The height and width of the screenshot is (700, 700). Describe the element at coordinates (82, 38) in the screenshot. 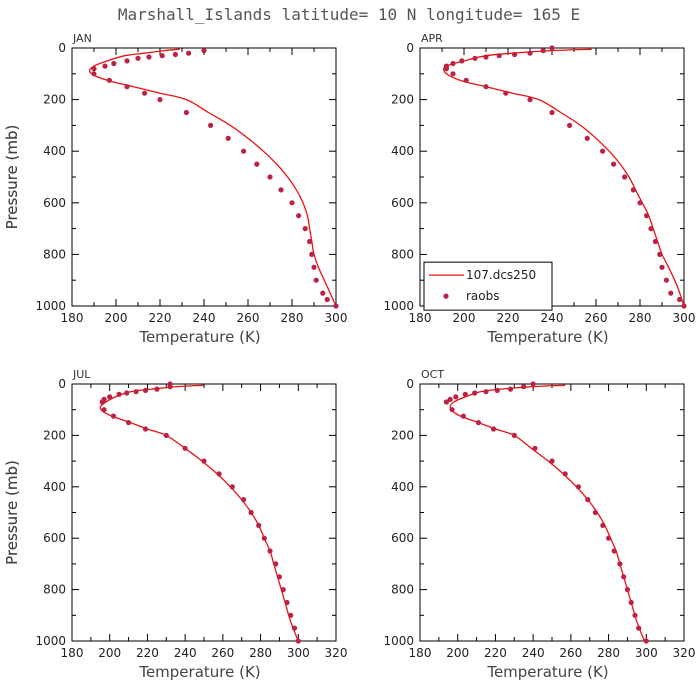

I see `panel-label: JAN` at that location.